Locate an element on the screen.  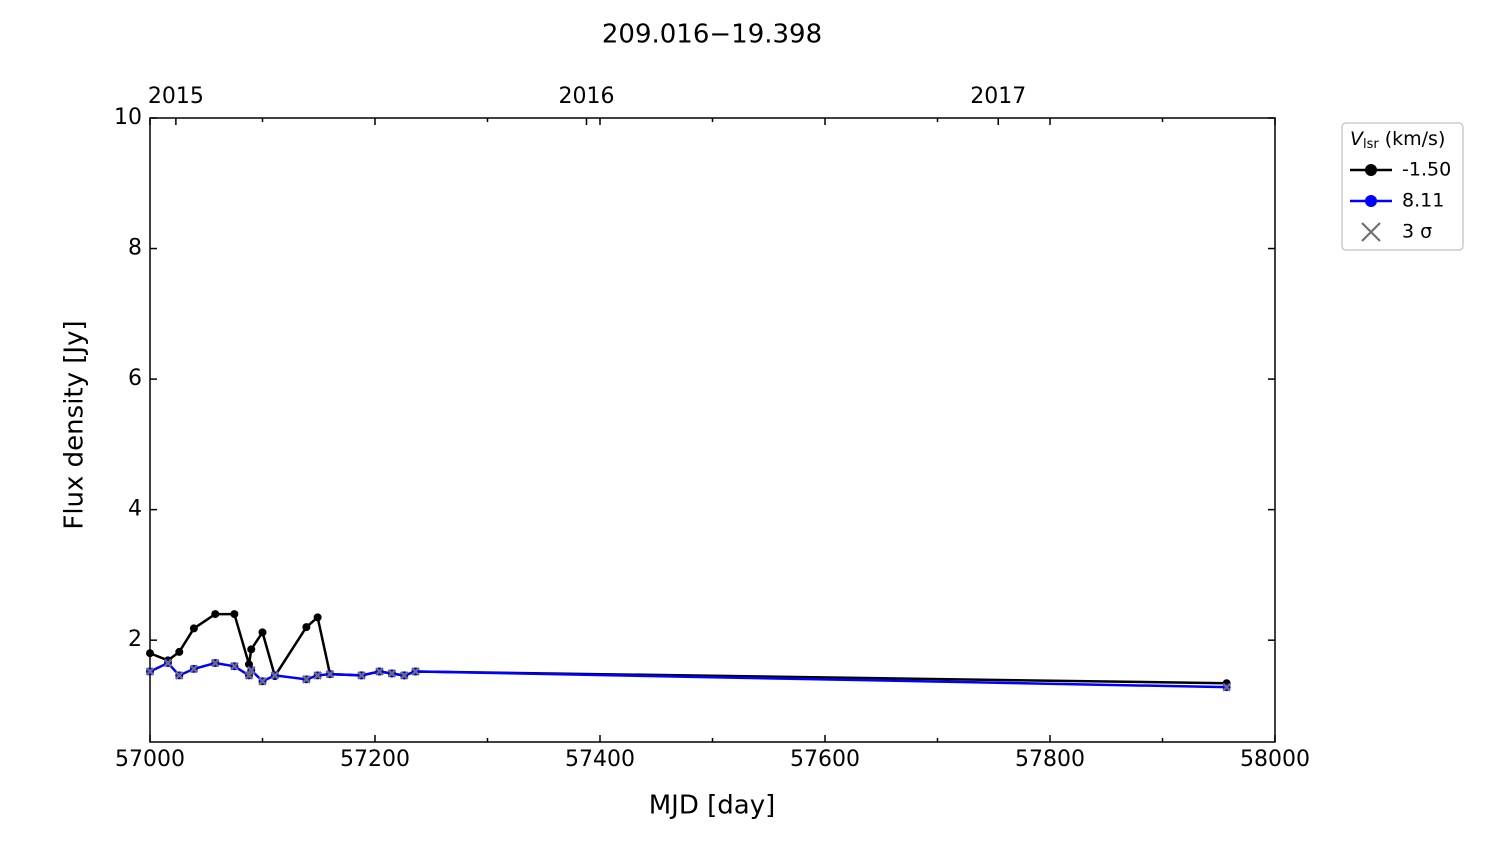
y-tick-label: 2 is located at coordinates (135, 639).